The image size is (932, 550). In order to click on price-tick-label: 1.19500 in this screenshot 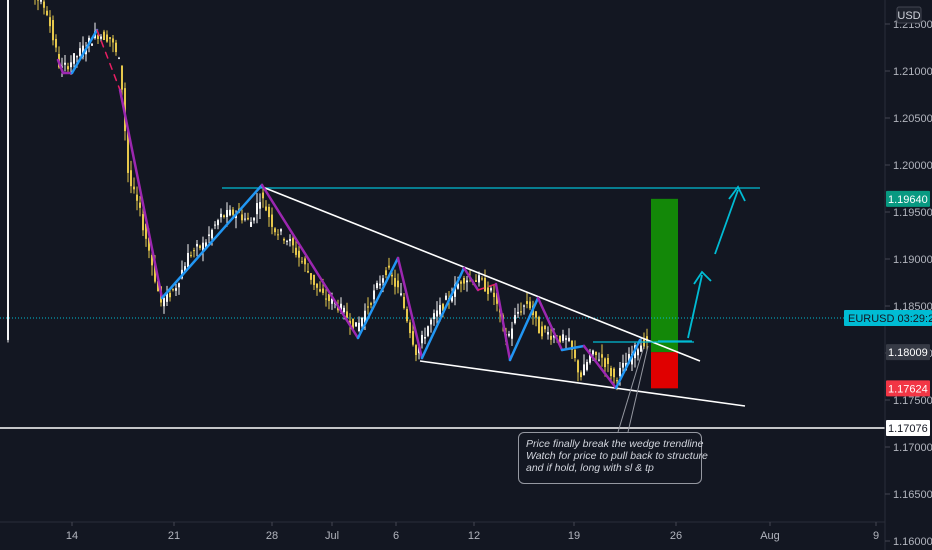, I will do `click(912, 213)`.